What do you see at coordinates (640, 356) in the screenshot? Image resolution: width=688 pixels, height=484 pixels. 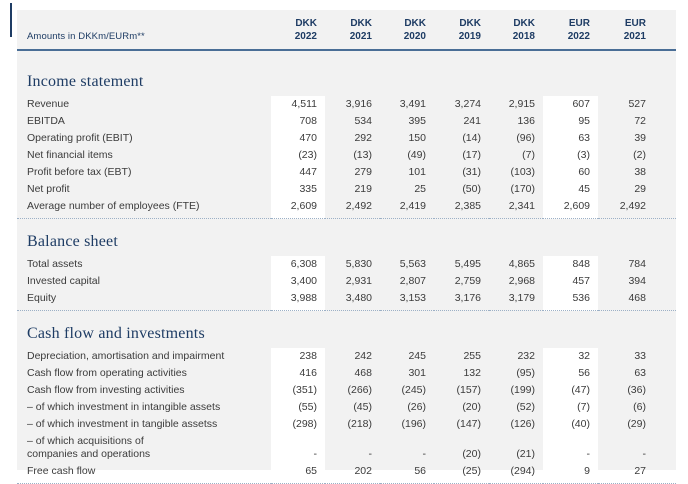 I see `cell-value: 33` at bounding box center [640, 356].